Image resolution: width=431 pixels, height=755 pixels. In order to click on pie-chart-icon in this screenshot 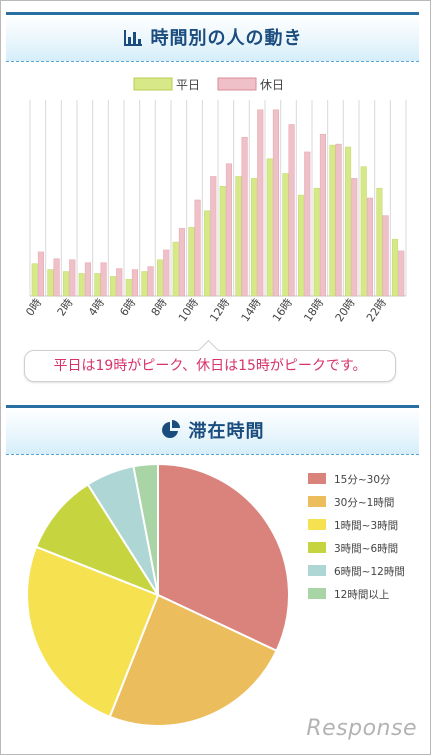, I will do `click(170, 429)`.